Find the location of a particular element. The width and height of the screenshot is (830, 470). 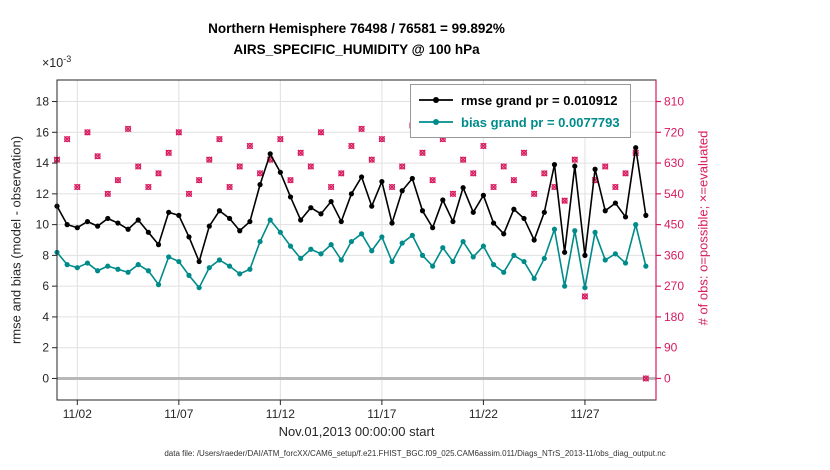

y-axis-label-right: # of obs: o=possible; ×=evaluated is located at coordinates (703, 228).